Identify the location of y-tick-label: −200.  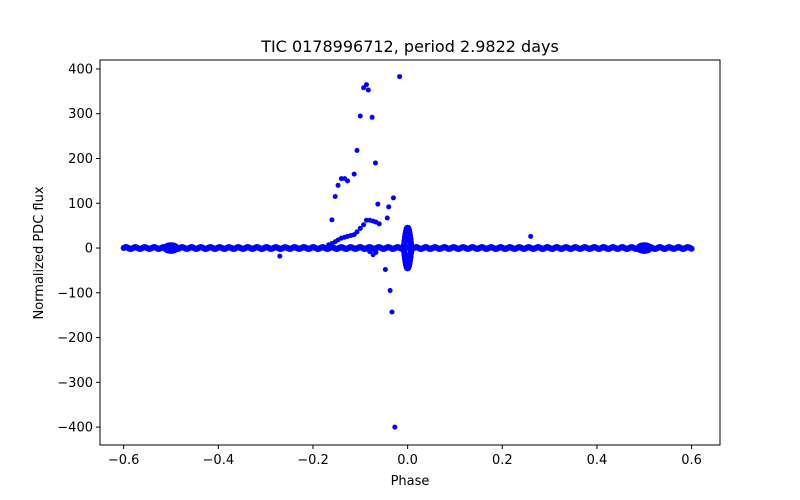
(75, 338).